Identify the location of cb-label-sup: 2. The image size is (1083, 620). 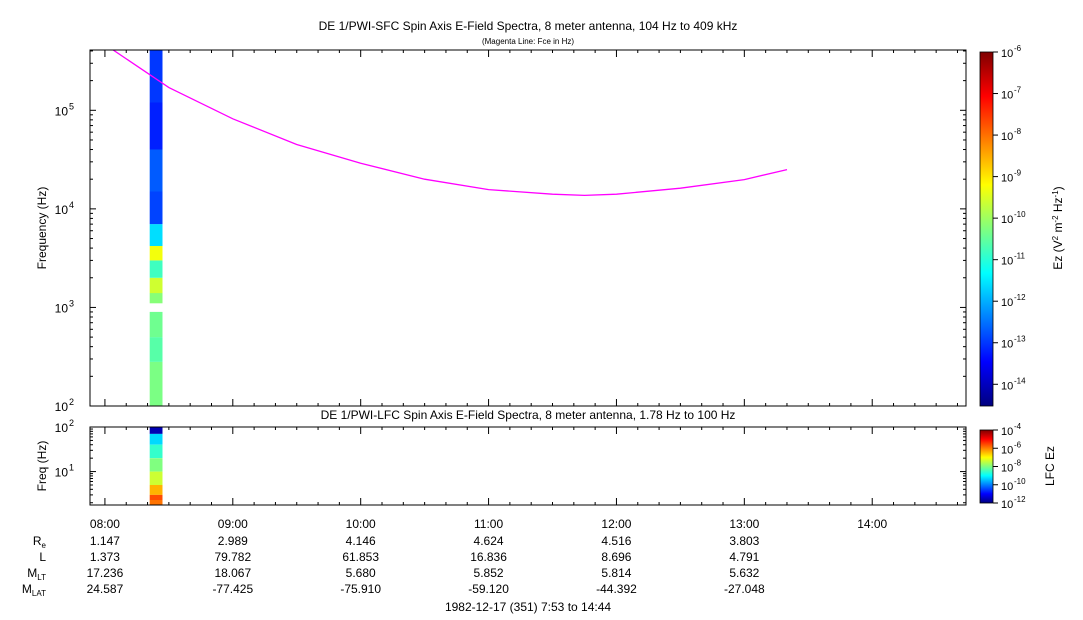
(1055, 237).